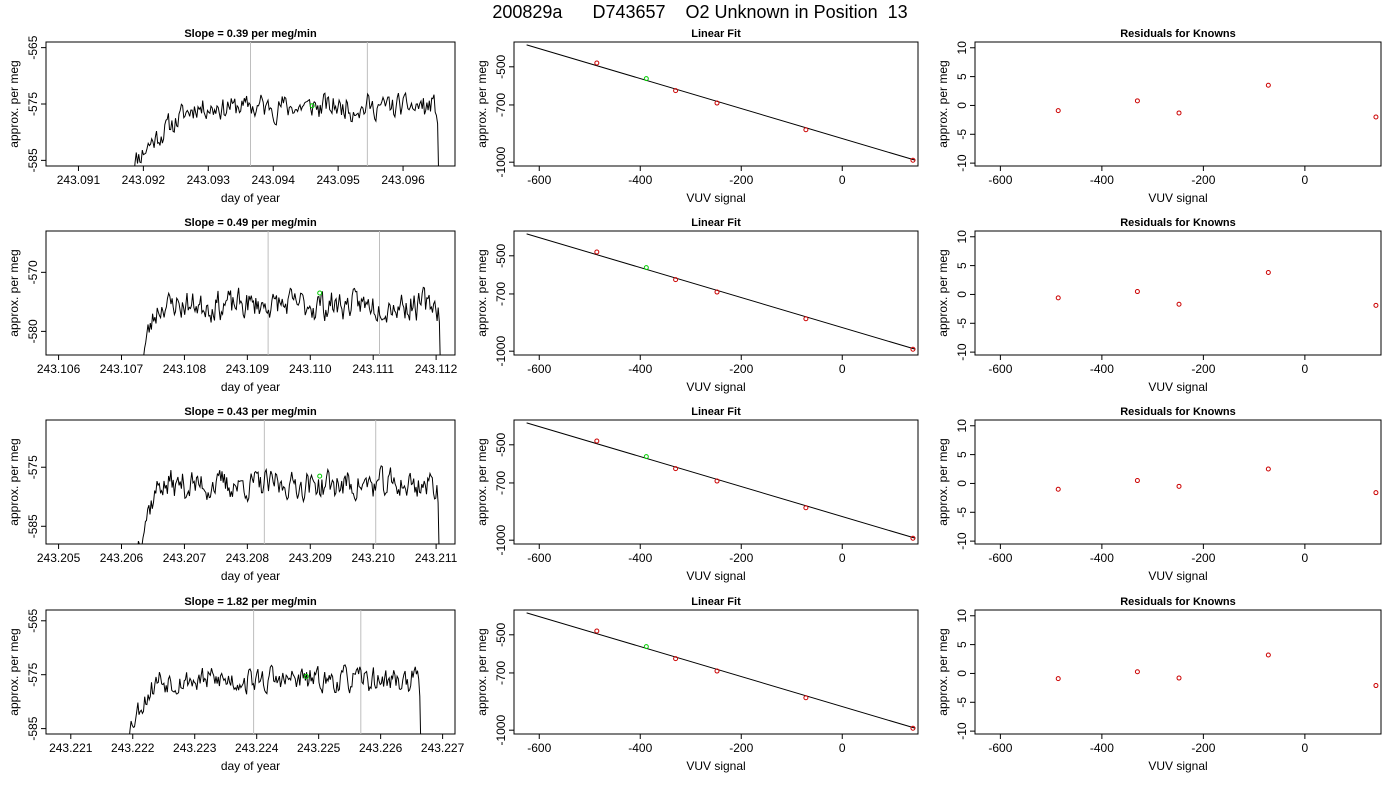 The width and height of the screenshot is (1400, 800). What do you see at coordinates (185, 558) in the screenshot?
I see `x-tick-label: 243.207` at bounding box center [185, 558].